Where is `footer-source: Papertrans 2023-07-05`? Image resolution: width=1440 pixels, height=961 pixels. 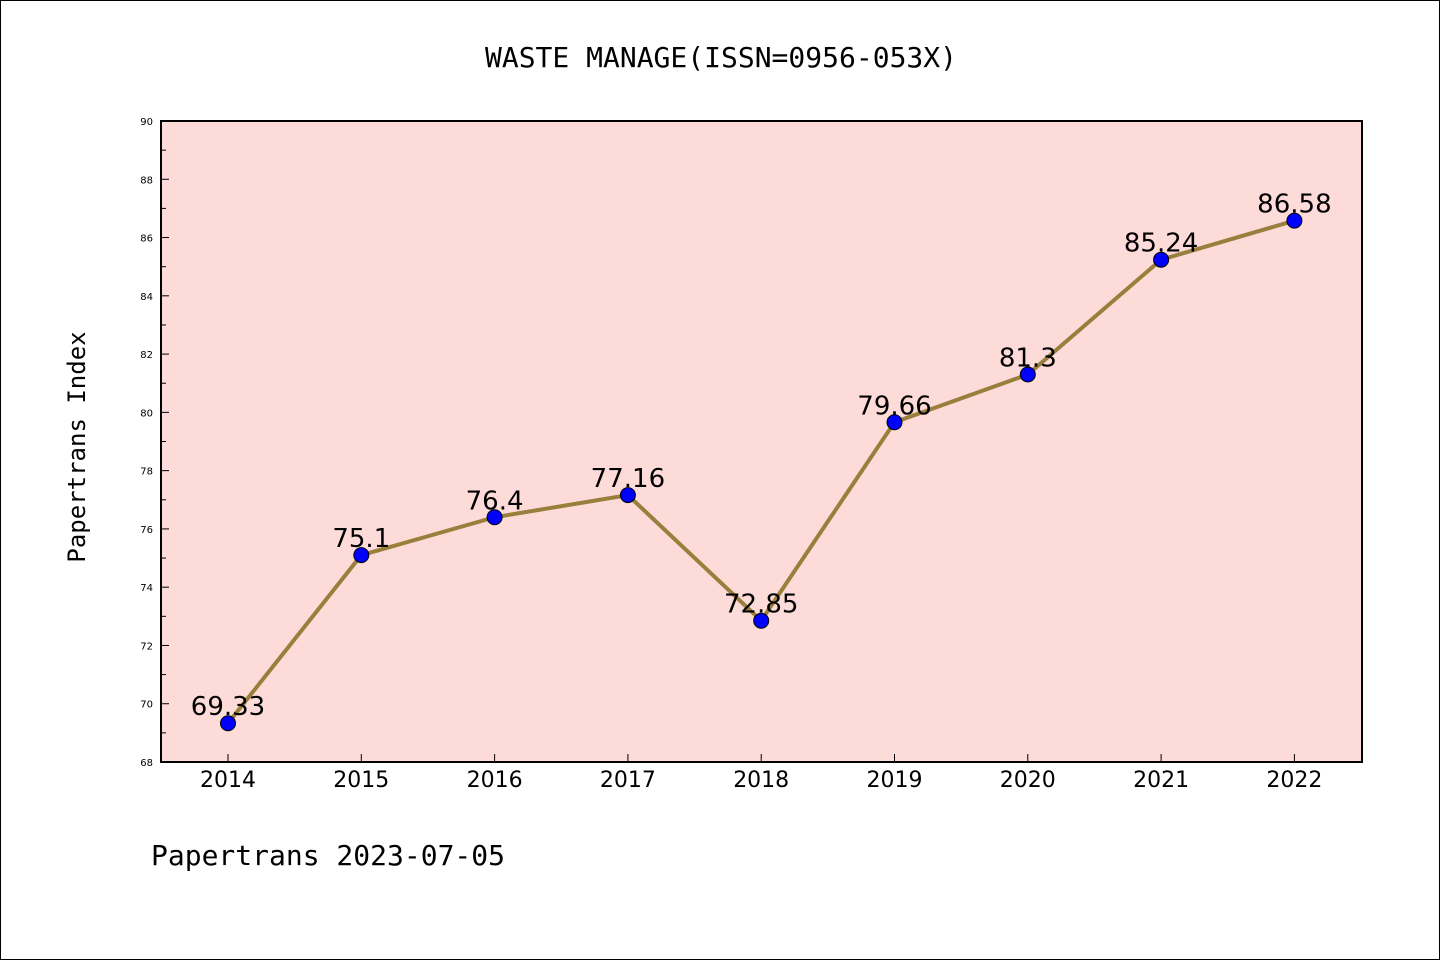
footer-source: Papertrans 2023-07-05 is located at coordinates (328, 855).